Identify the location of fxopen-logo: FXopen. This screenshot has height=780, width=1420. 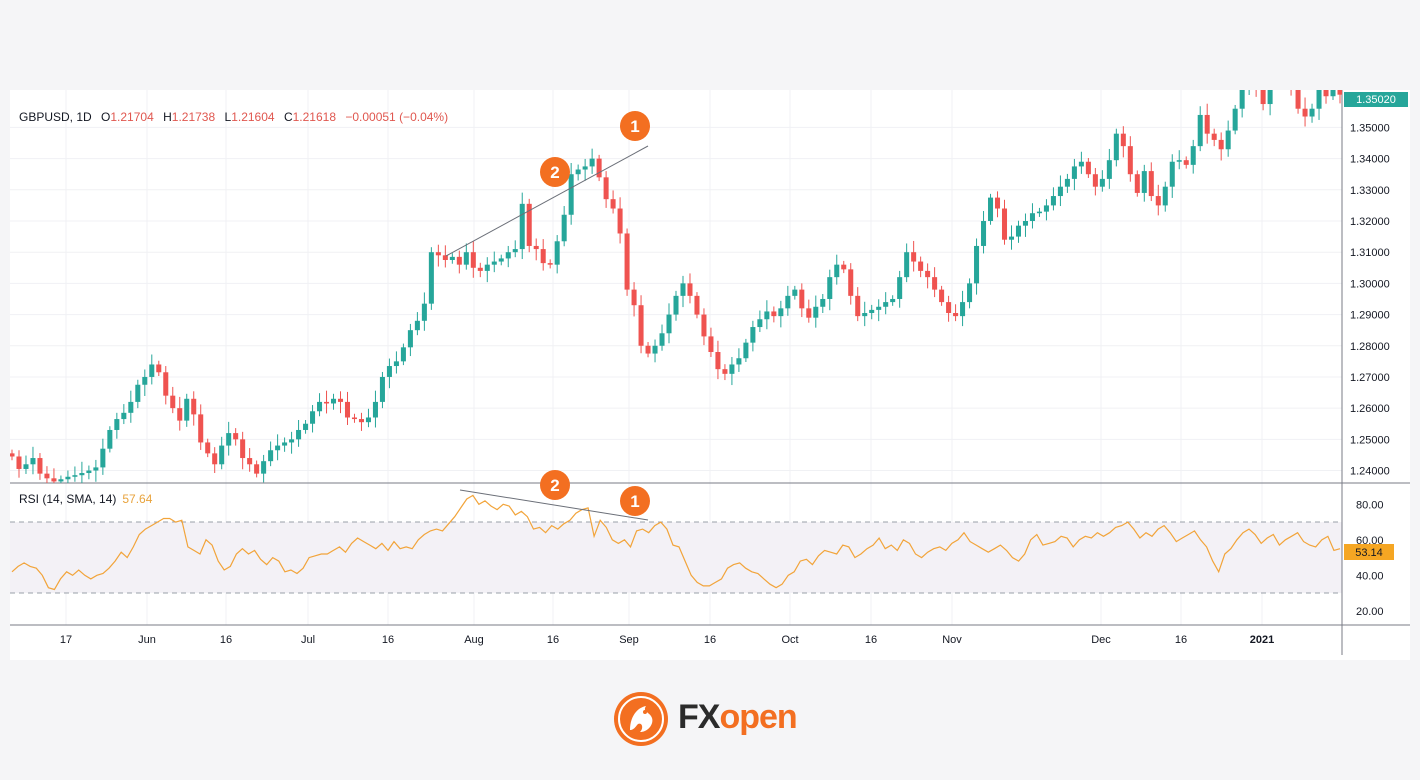
(712, 719).